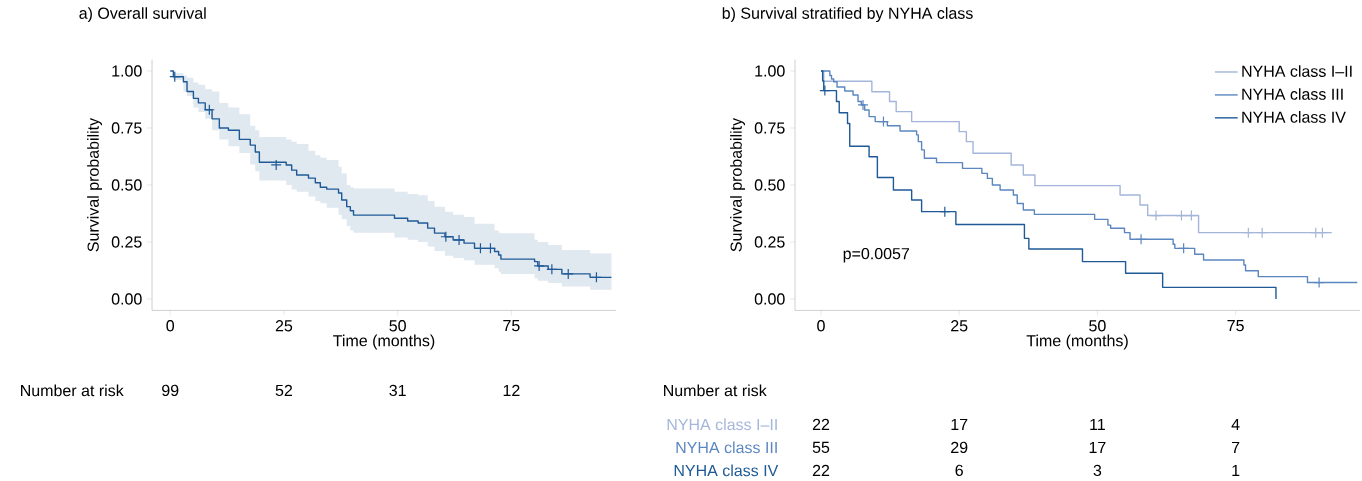 The height and width of the screenshot is (481, 1362). Describe the element at coordinates (1235, 425) in the screenshot. I see `text: 4` at that location.